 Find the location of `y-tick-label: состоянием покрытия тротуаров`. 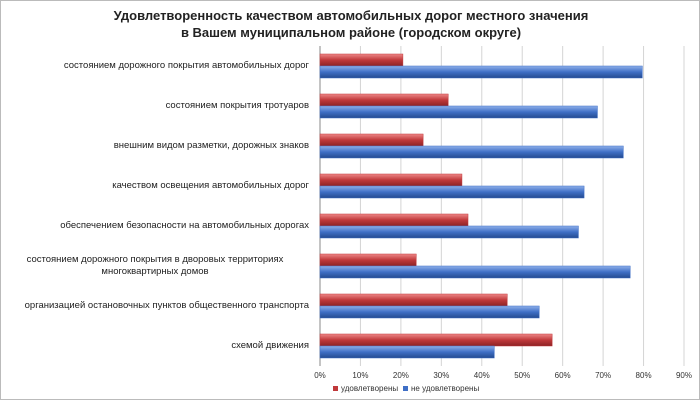

y-tick-label: состоянием покрытия тротуаров is located at coordinates (155, 106).